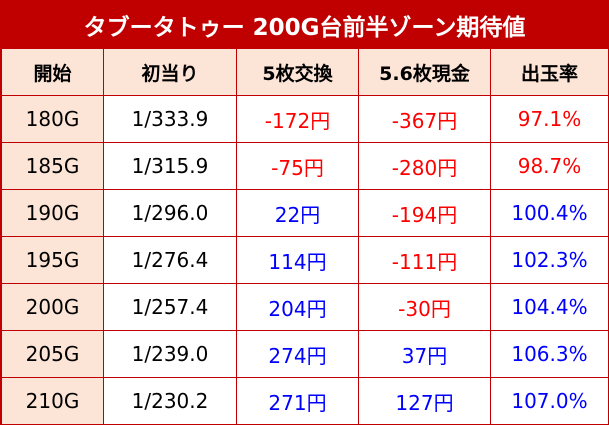  What do you see at coordinates (52, 401) in the screenshot?
I see `cell: 210G` at bounding box center [52, 401].